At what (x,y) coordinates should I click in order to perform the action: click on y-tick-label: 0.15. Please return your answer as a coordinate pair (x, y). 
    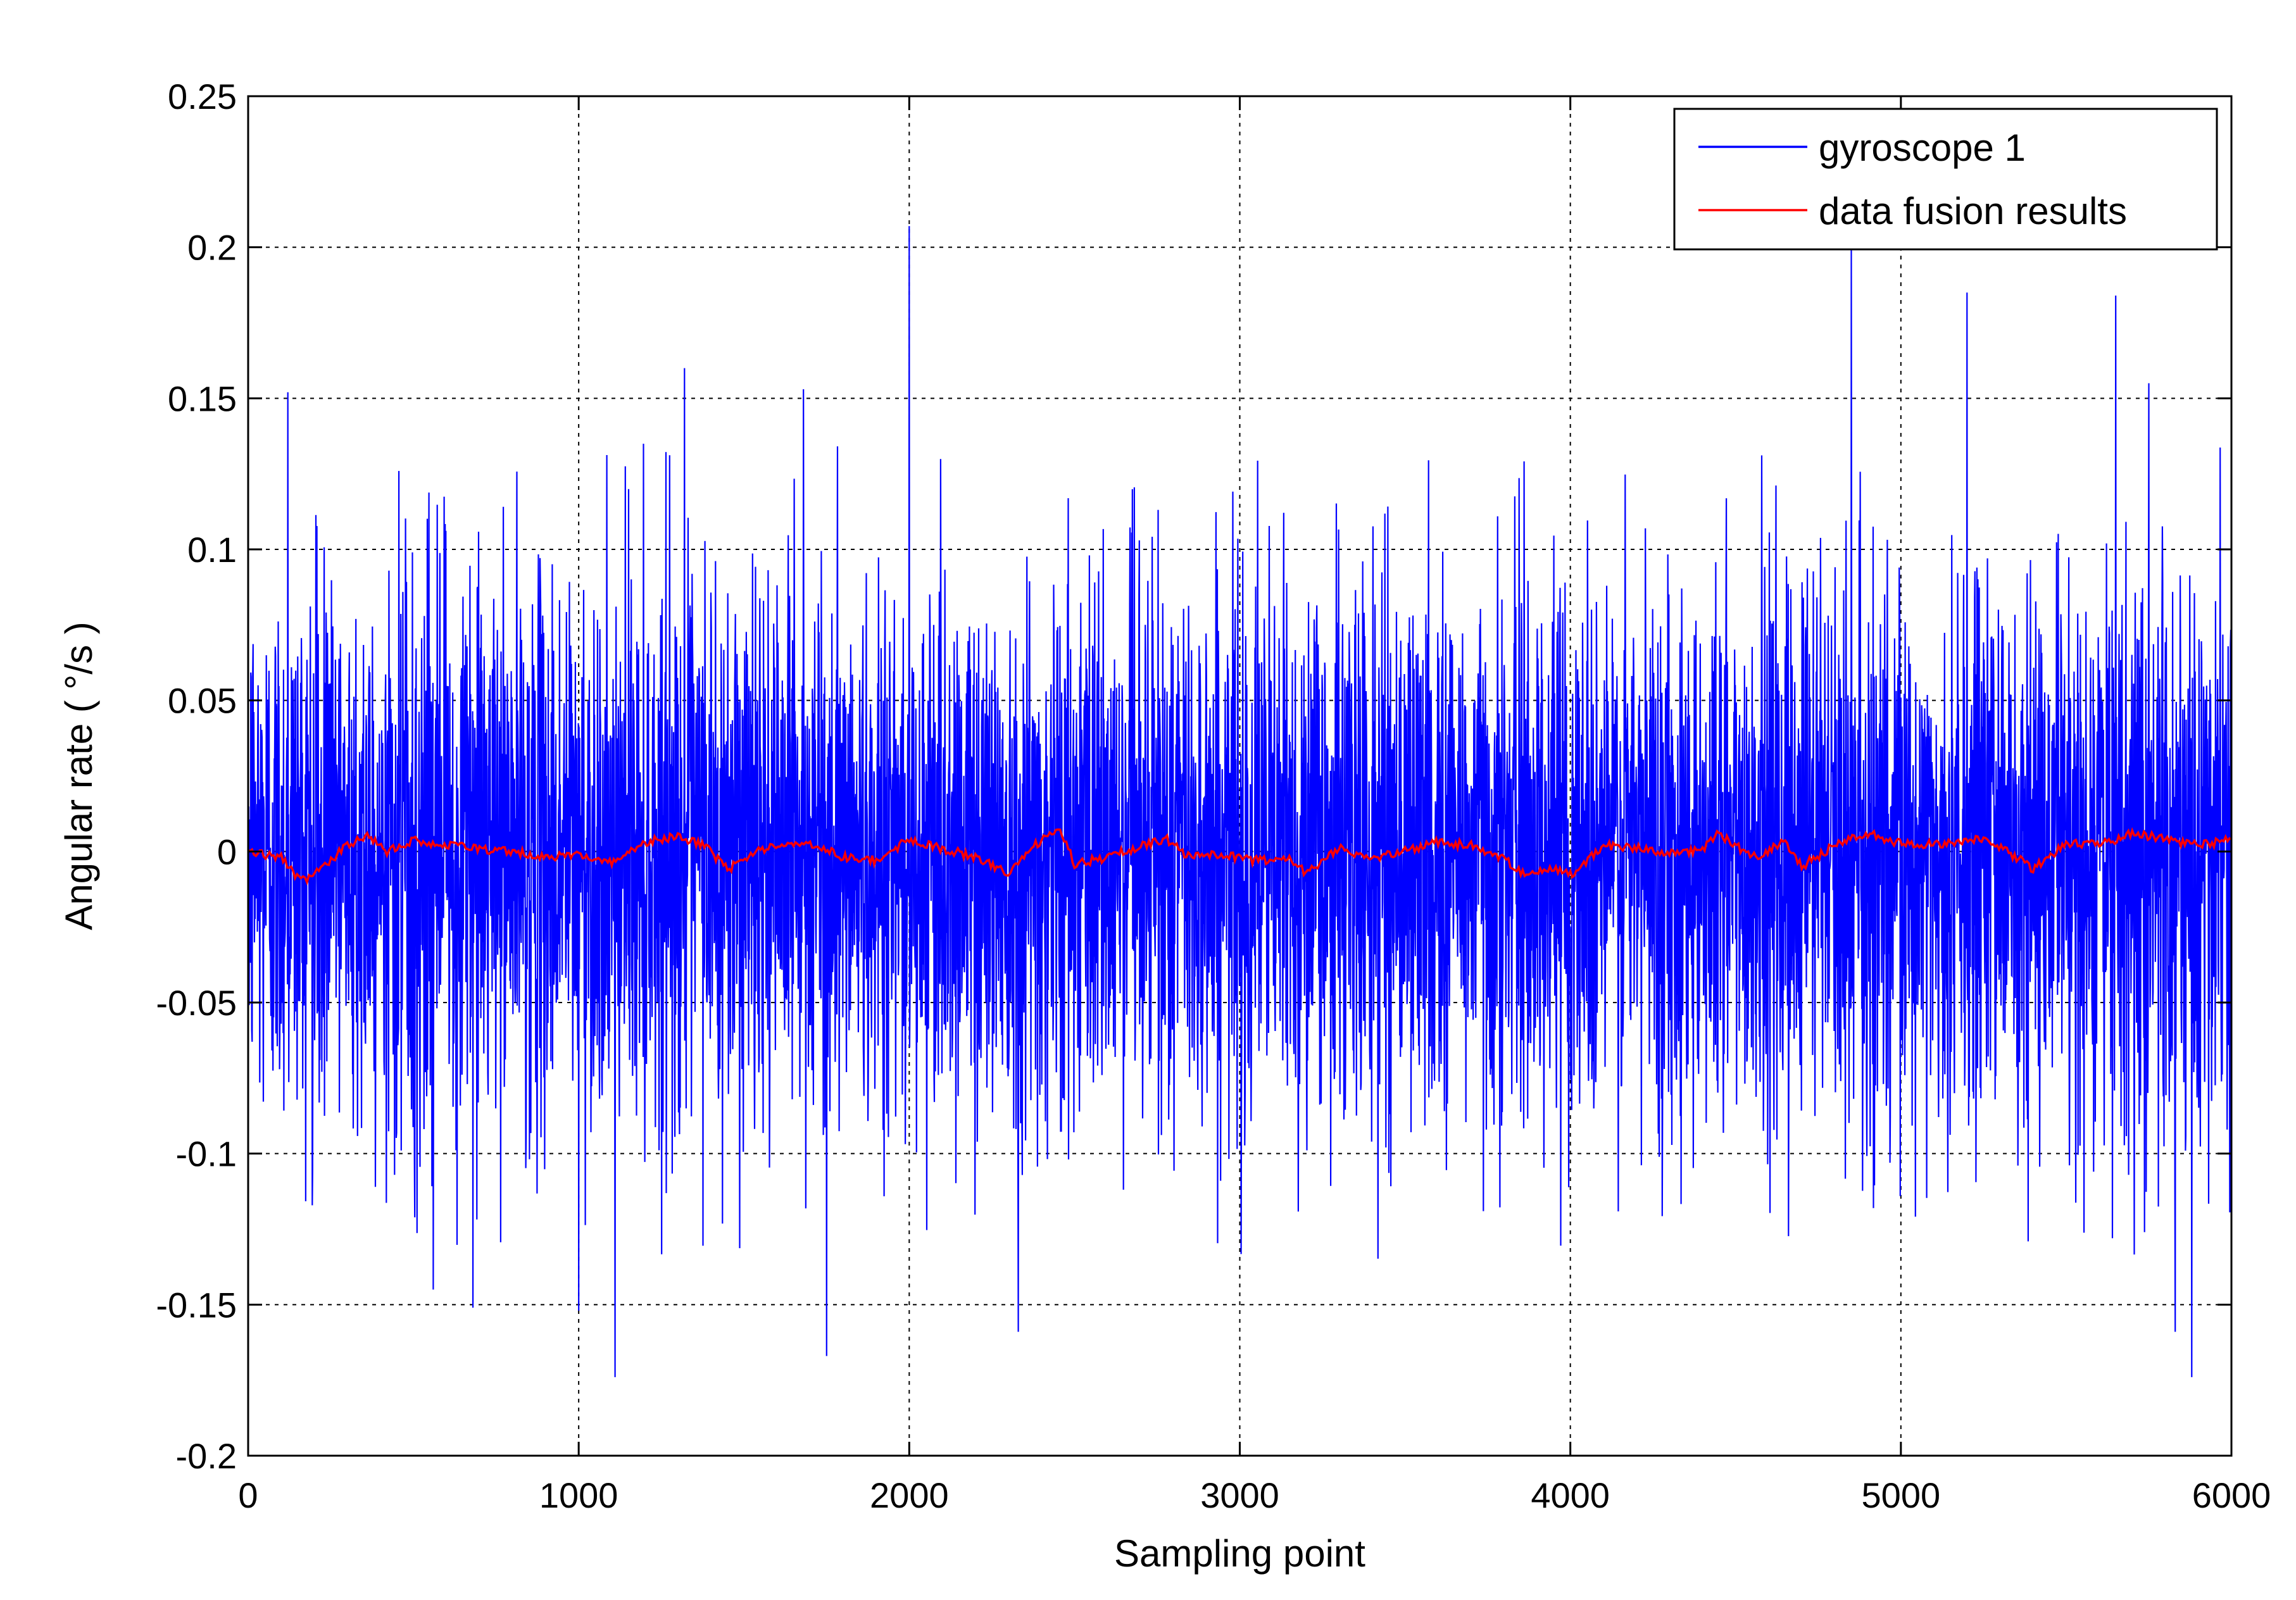
    Looking at the image, I should click on (202, 398).